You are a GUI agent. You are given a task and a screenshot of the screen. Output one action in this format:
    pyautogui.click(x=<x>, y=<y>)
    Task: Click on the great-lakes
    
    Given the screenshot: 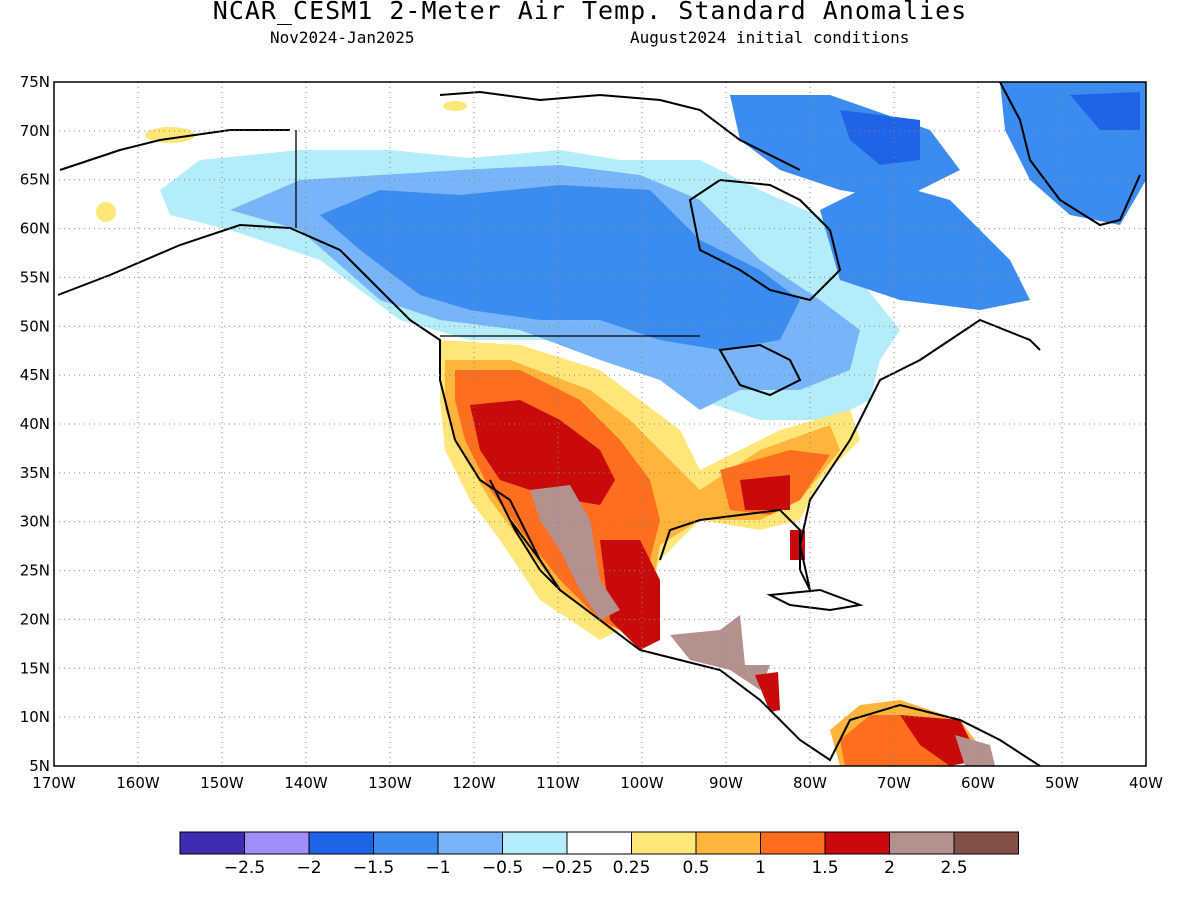 What is the action you would take?
    pyautogui.click(x=760, y=370)
    